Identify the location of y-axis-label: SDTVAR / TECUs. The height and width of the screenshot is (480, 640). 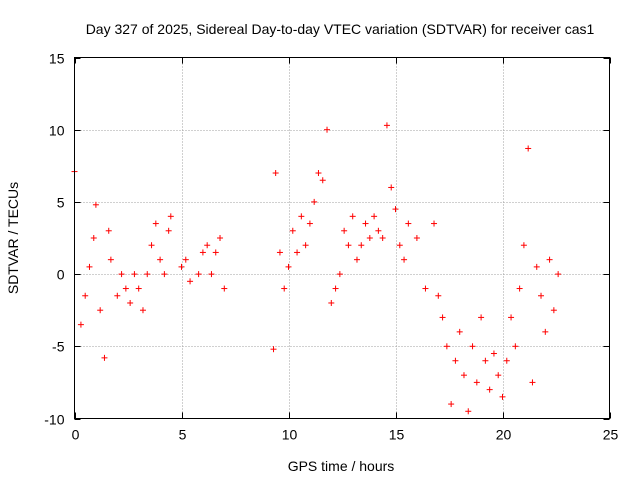
(13, 238).